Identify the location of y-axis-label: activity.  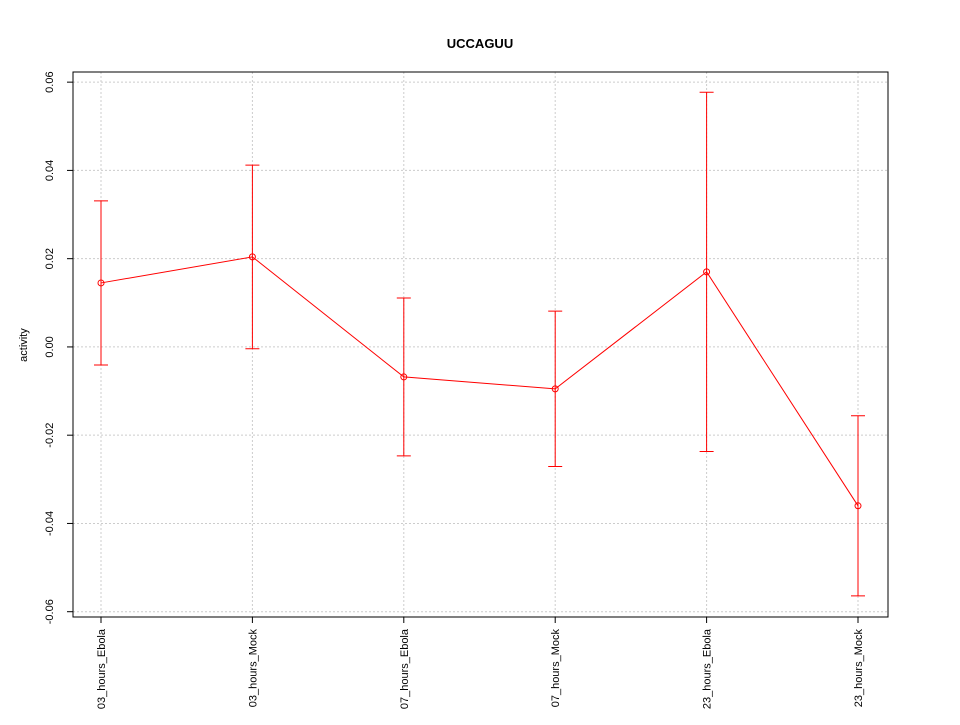
(24, 345).